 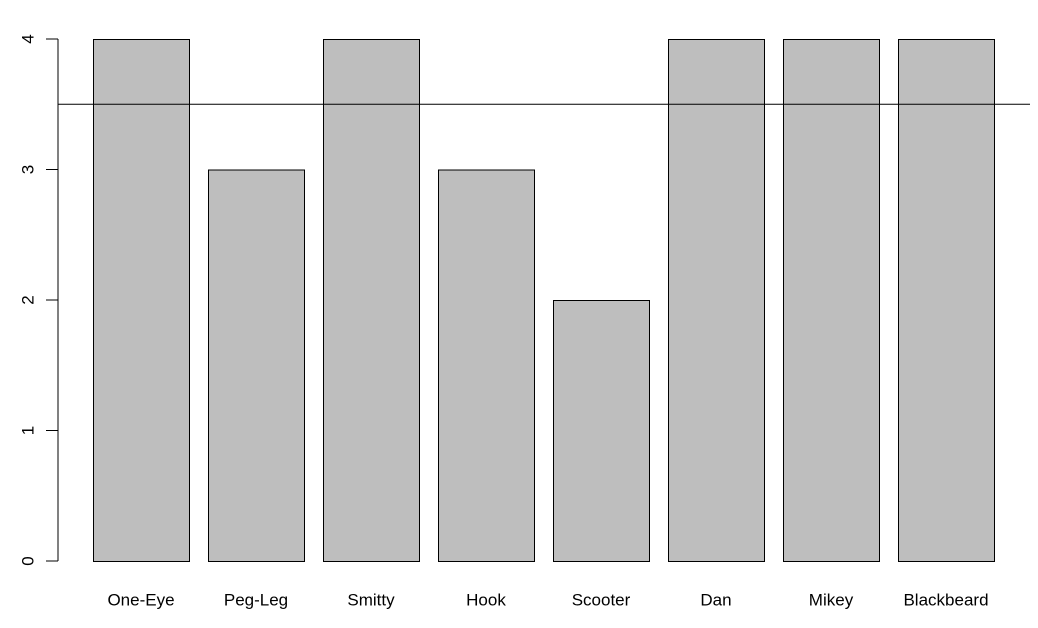 I want to click on category-label: Mikey, so click(x=831, y=599).